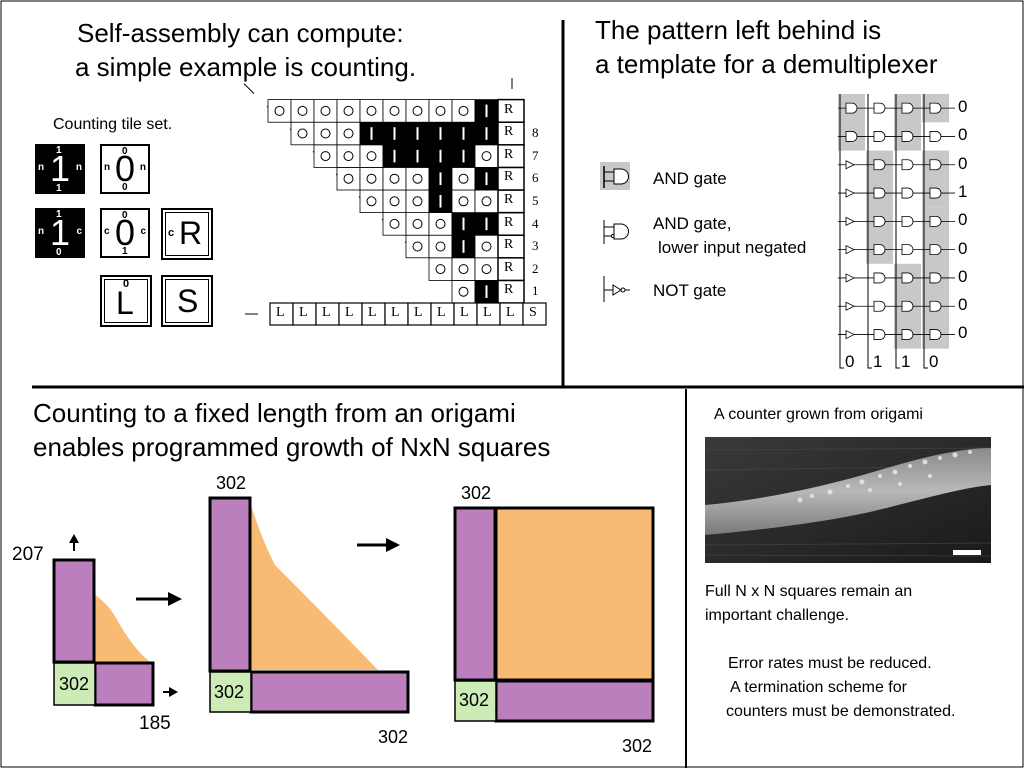 The height and width of the screenshot is (768, 1024). What do you see at coordinates (884, 476) in the screenshot?
I see `afm-bright-spots` at bounding box center [884, 476].